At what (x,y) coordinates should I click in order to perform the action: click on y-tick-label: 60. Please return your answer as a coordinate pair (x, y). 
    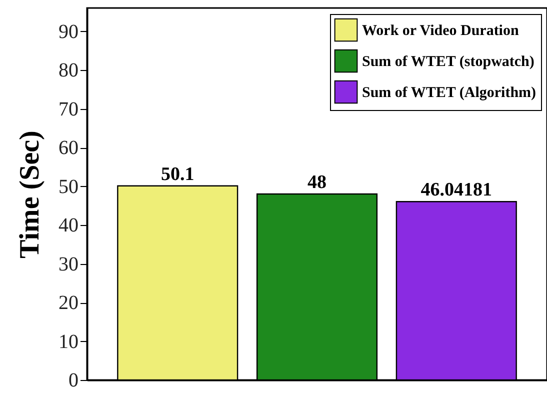
    Looking at the image, I should click on (68, 148).